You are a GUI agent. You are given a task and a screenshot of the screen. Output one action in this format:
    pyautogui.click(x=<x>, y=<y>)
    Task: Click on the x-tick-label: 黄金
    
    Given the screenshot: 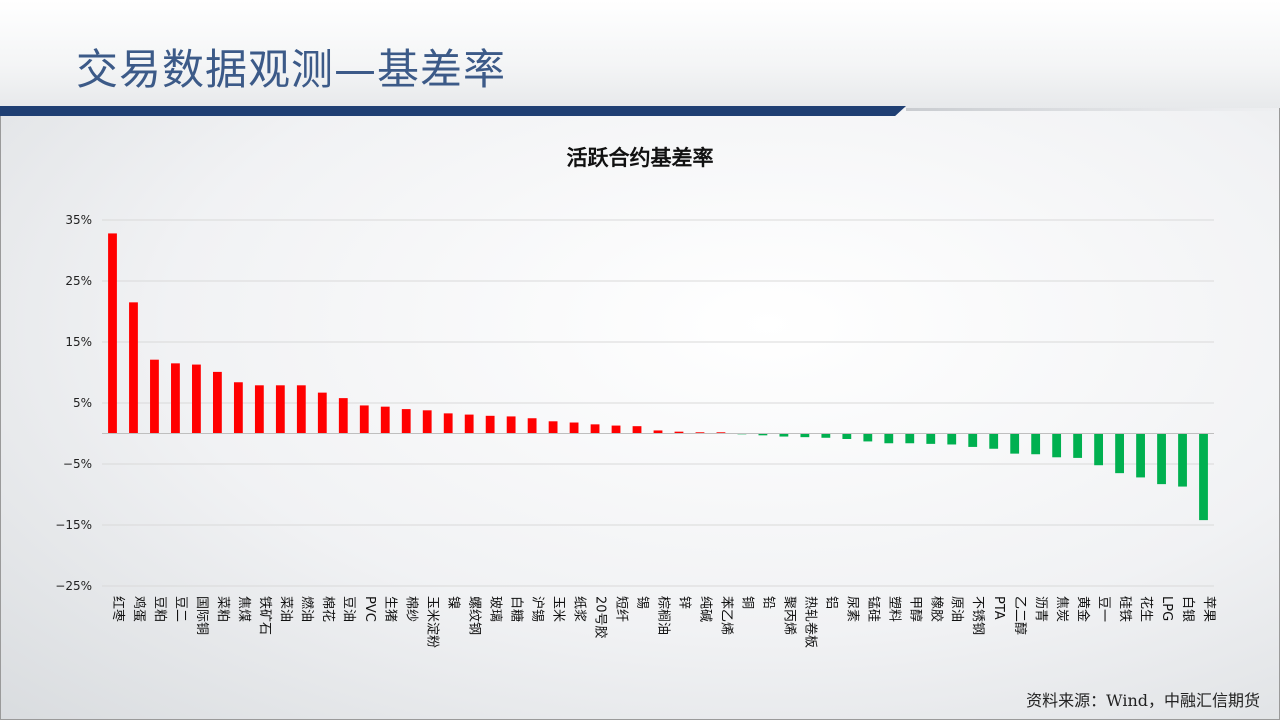 What is the action you would take?
    pyautogui.click(x=1083, y=609)
    